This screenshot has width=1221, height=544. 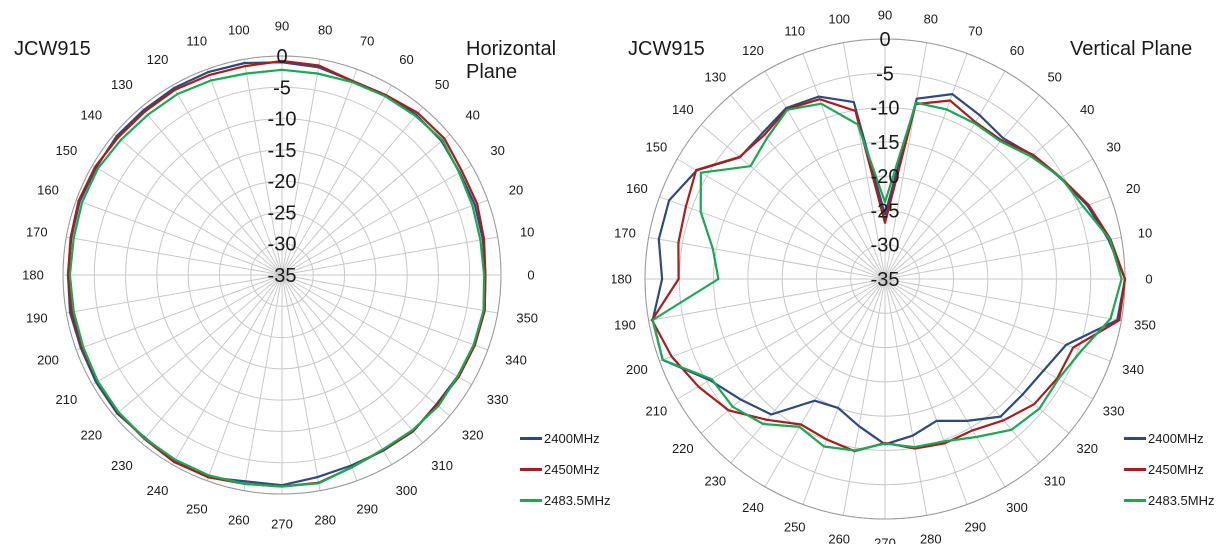 I want to click on angle-tick-label: 170, so click(x=37, y=231).